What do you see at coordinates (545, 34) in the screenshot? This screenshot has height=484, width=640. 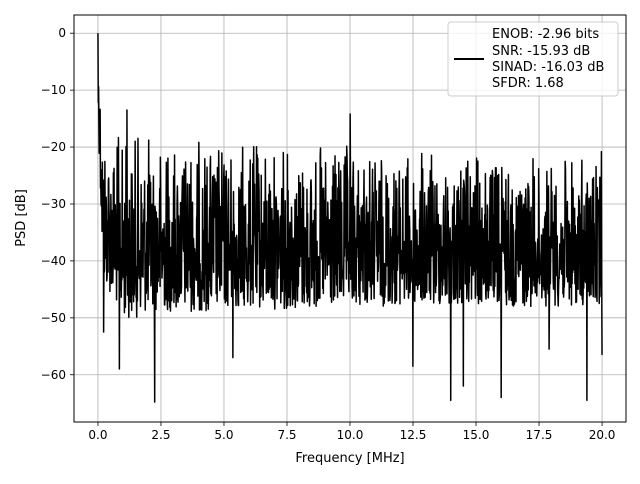 I see `legend-enob: ENOB: -2.96 bits` at bounding box center [545, 34].